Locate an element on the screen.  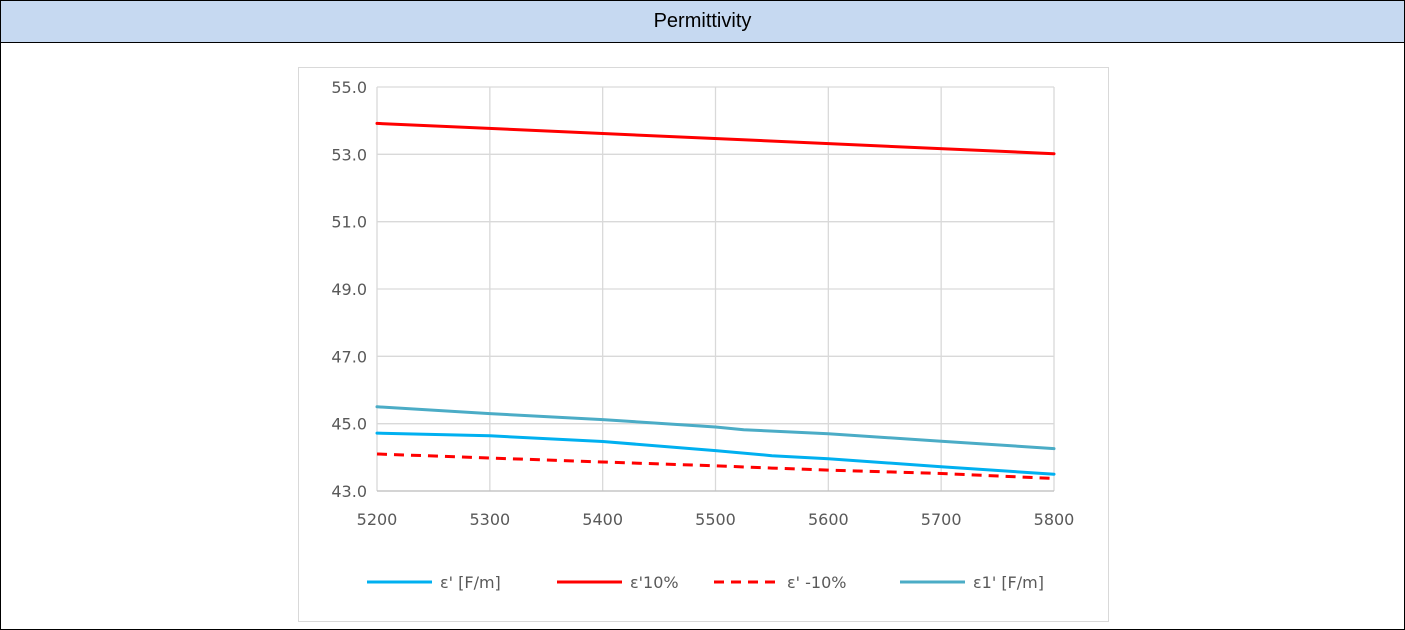
x-tick-label: 5700 is located at coordinates (941, 519).